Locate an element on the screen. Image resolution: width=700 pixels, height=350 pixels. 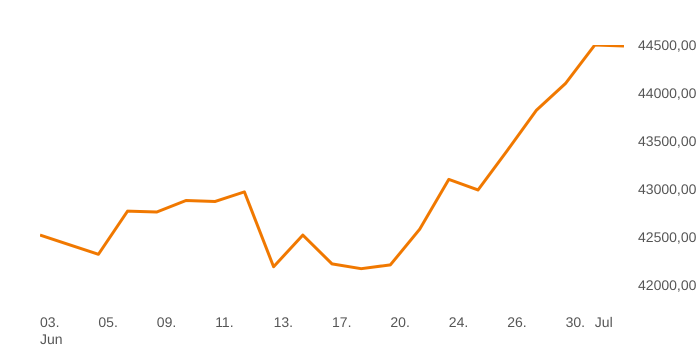
y-tick-label: 43500,00 is located at coordinates (667, 140).